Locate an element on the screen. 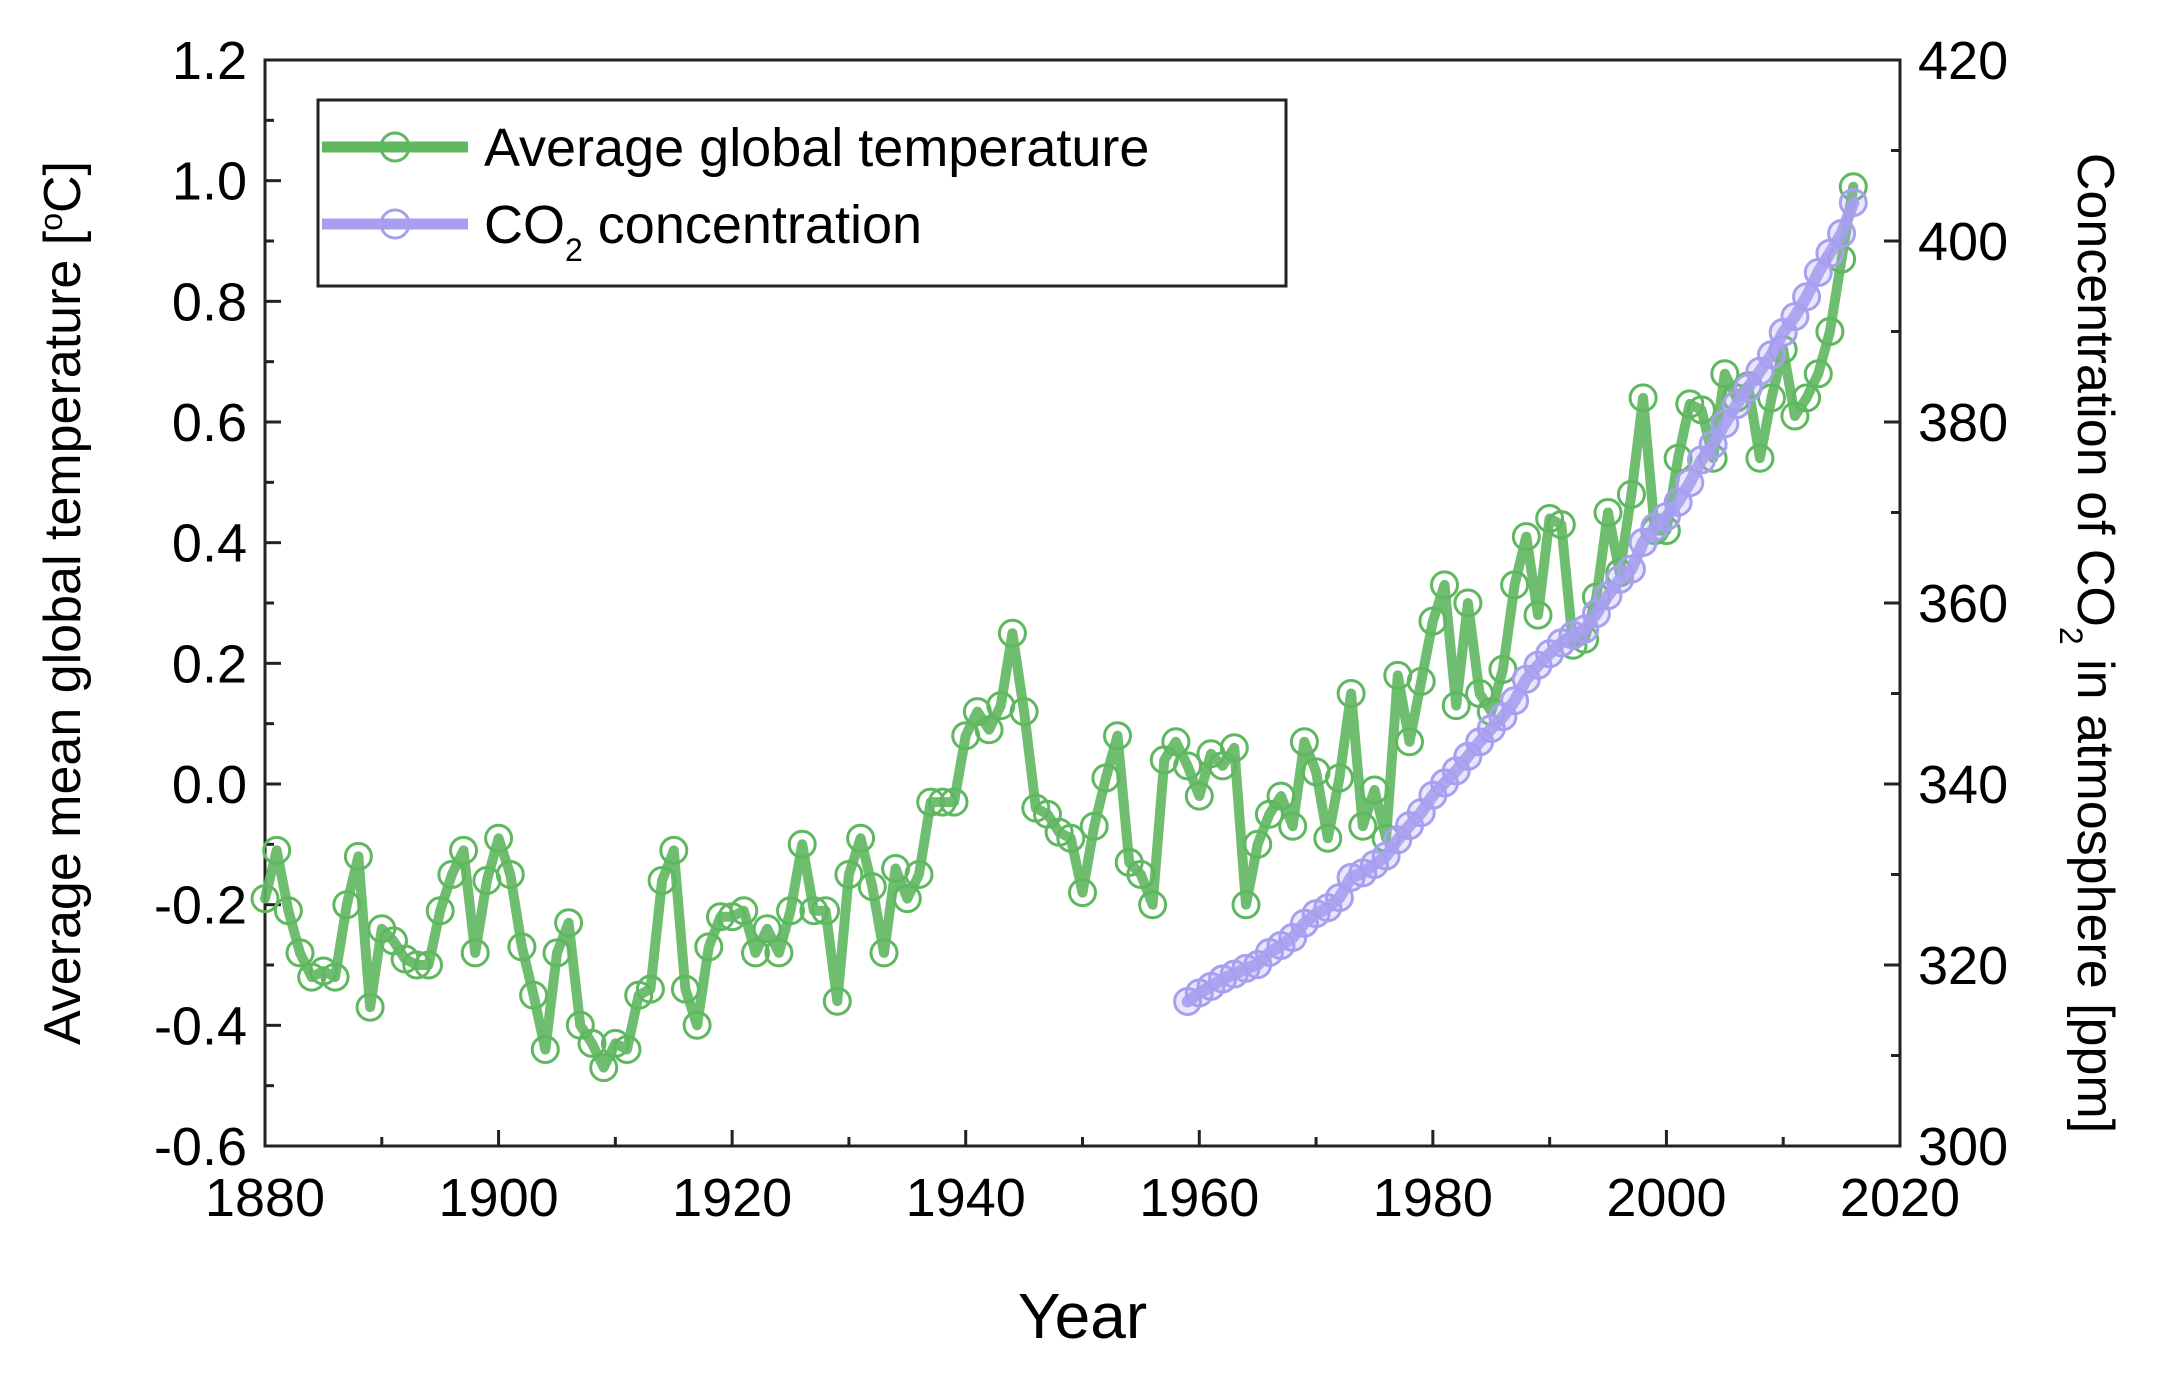 The image size is (2166, 1381). y-axis-title: Average mean global temperature [oC] is located at coordinates (62, 603).